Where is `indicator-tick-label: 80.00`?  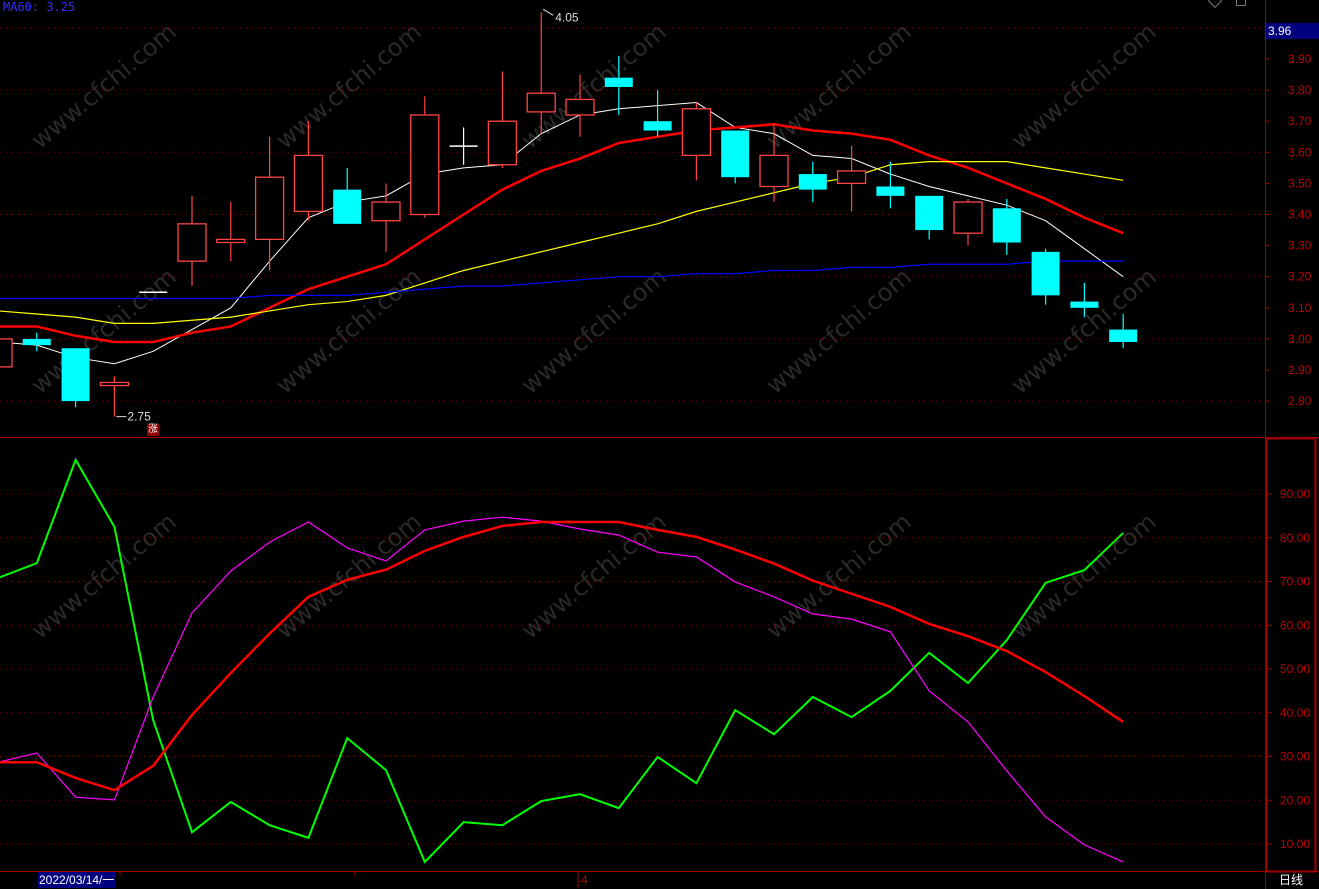
indicator-tick-label: 80.00 is located at coordinates (1295, 538).